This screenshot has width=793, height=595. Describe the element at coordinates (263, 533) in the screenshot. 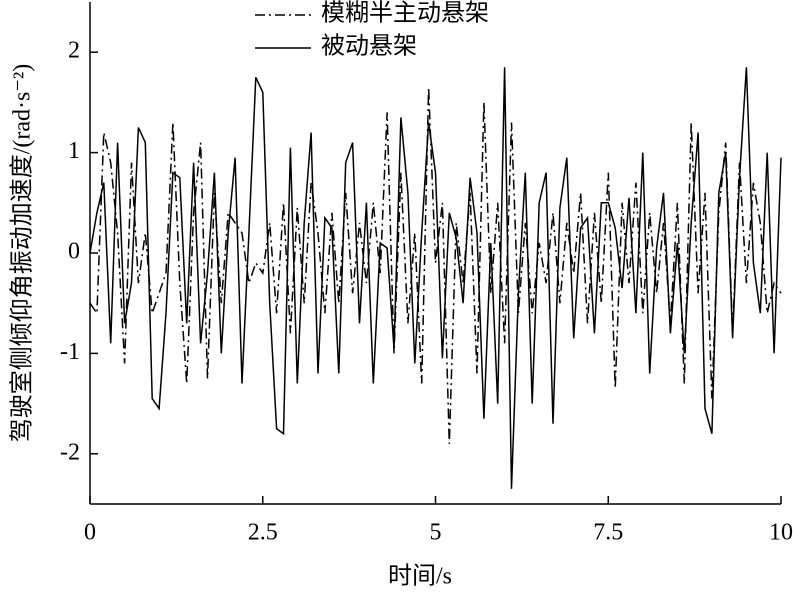

I see `x-tick-label: 2.5` at that location.